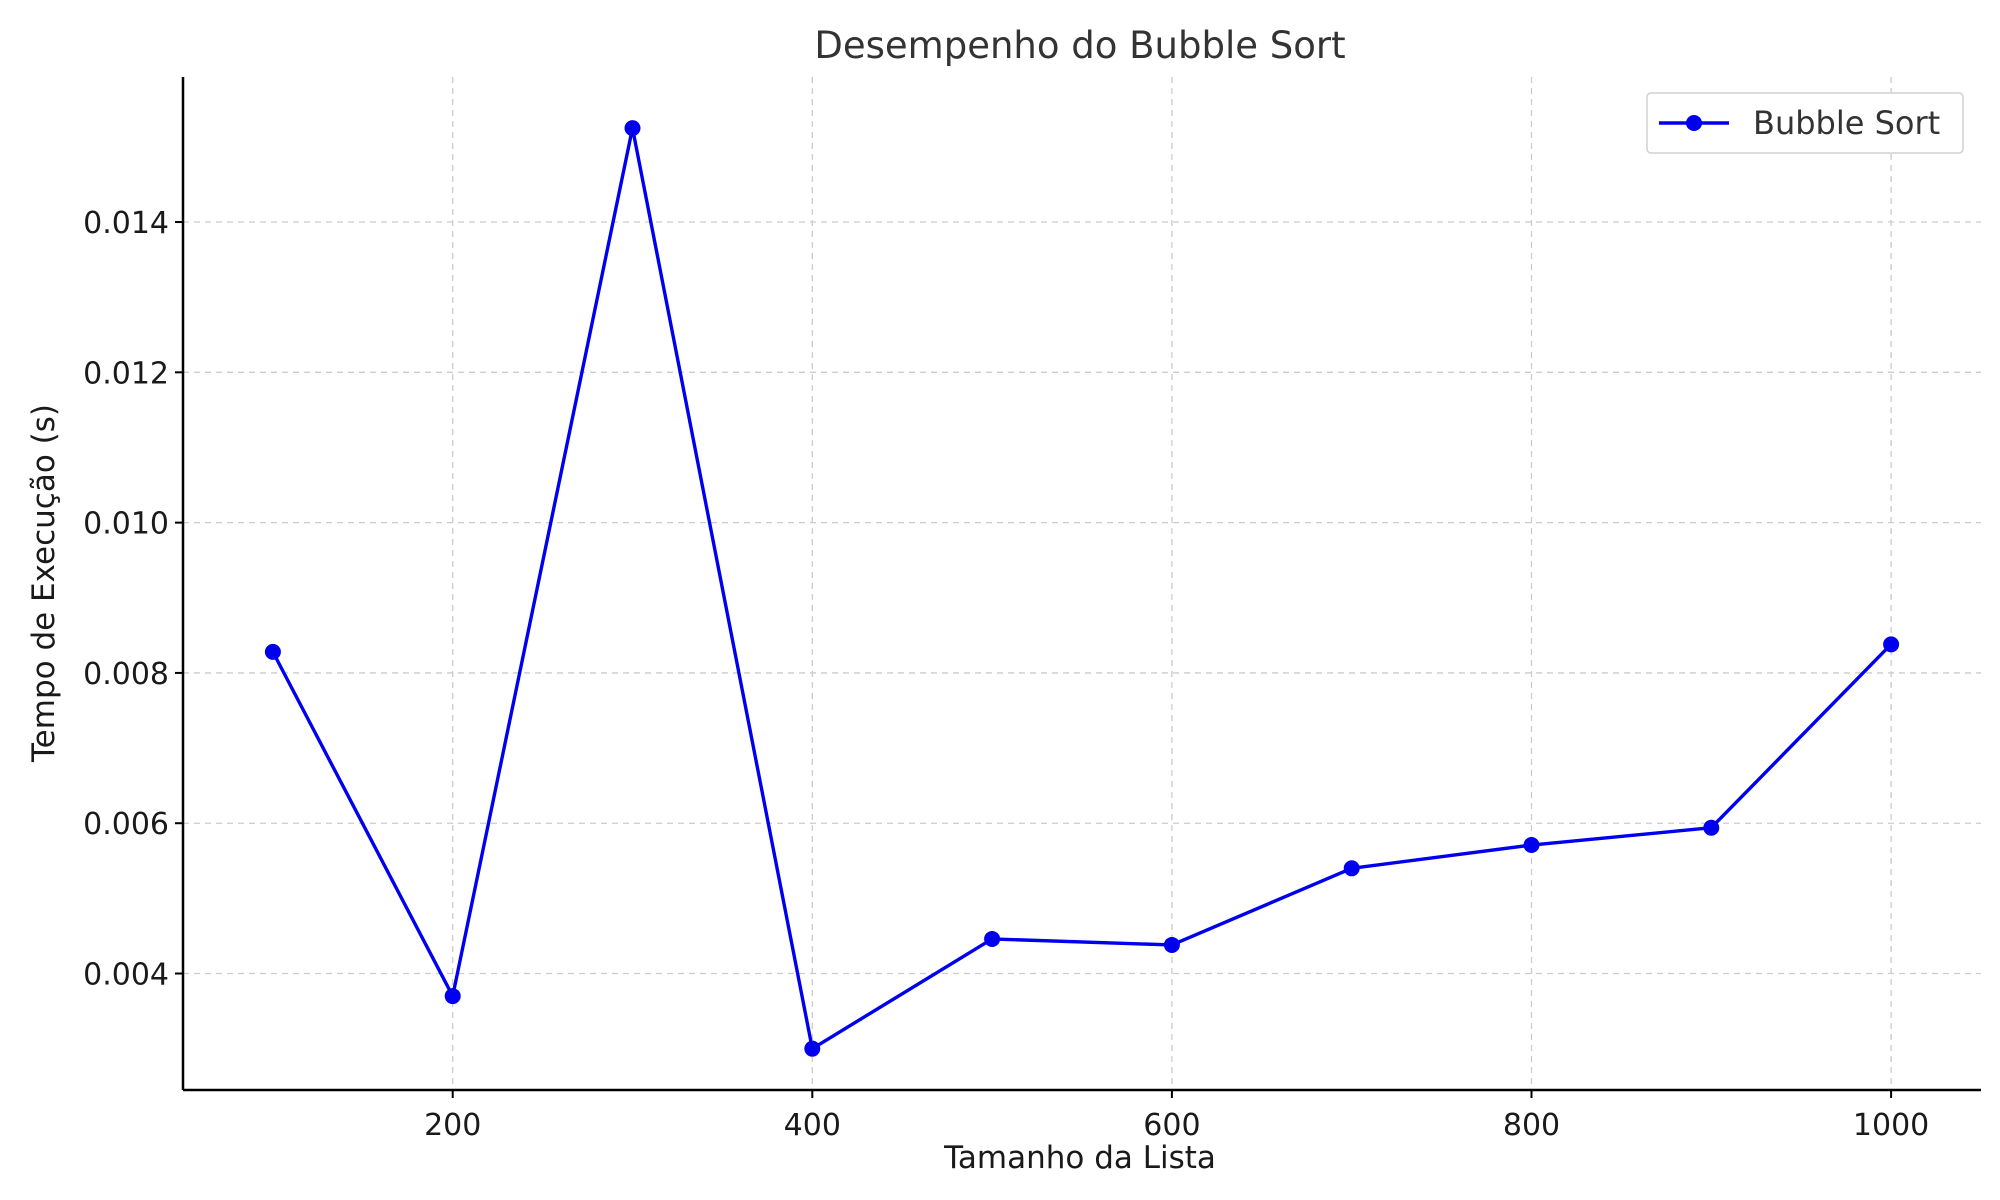  What do you see at coordinates (1531, 1125) in the screenshot?
I see `x-tick-label: 800` at bounding box center [1531, 1125].